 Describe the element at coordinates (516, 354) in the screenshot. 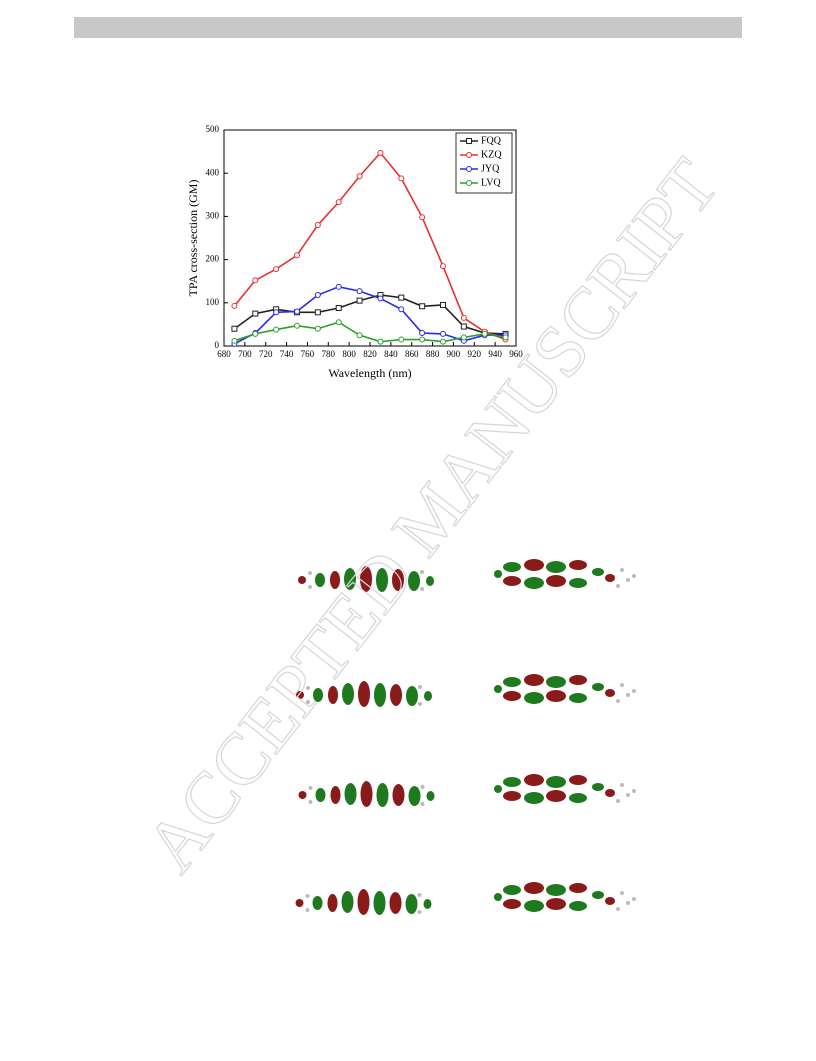

I see `x-tick-label: 960` at that location.